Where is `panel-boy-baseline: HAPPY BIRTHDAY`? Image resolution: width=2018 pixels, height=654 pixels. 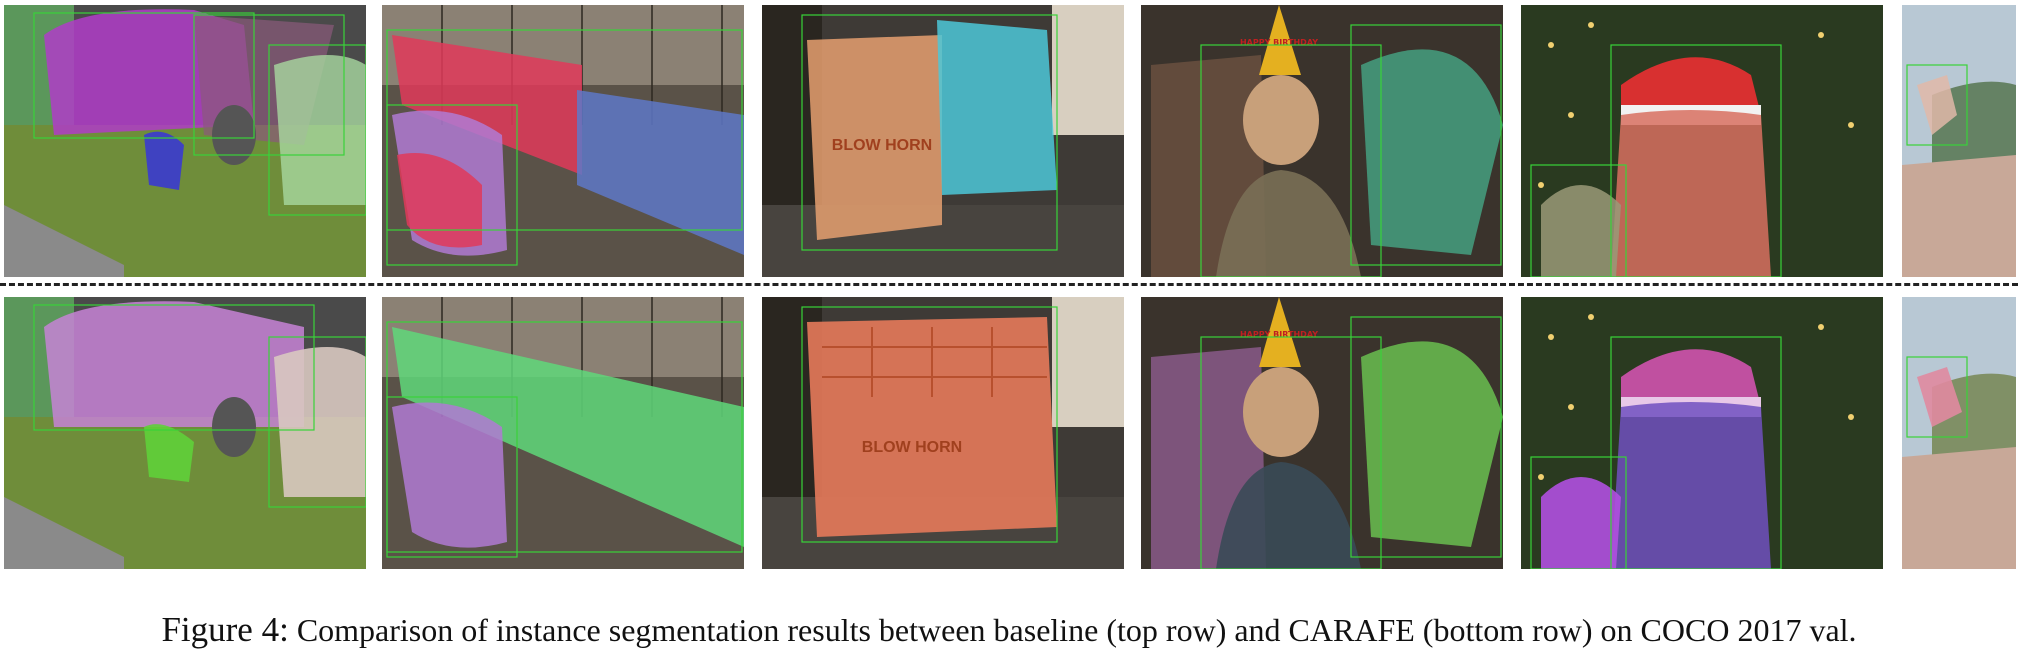 panel-boy-baseline: HAPPY BIRTHDAY is located at coordinates (1322, 141).